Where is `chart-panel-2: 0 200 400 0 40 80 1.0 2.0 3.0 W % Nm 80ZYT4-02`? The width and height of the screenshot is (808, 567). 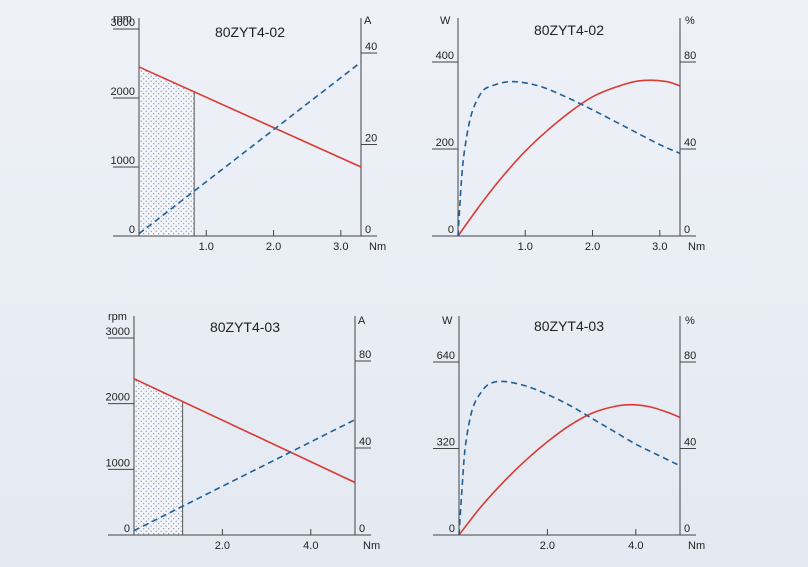
chart-panel-2: 0 200 400 0 40 80 1.0 2.0 3.0 W % Nm 80ZYT4-02 is located at coordinates (568, 134).